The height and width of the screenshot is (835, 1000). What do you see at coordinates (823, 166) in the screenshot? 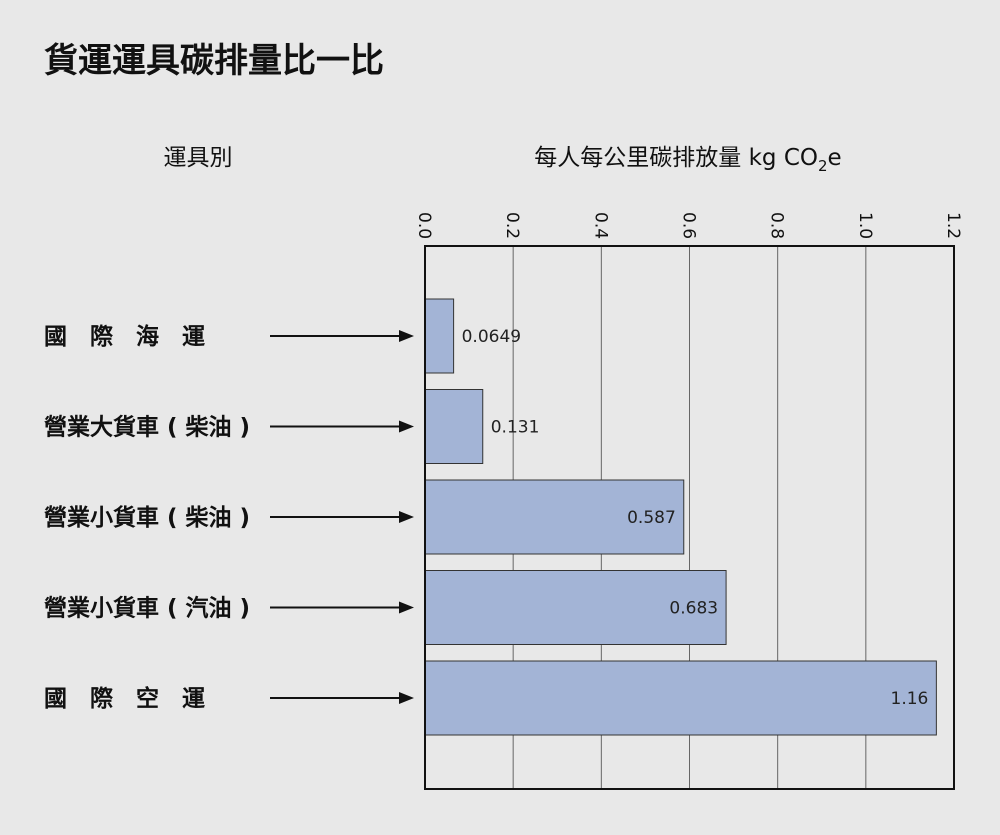
I see `value-header-subscript: 2` at bounding box center [823, 166].